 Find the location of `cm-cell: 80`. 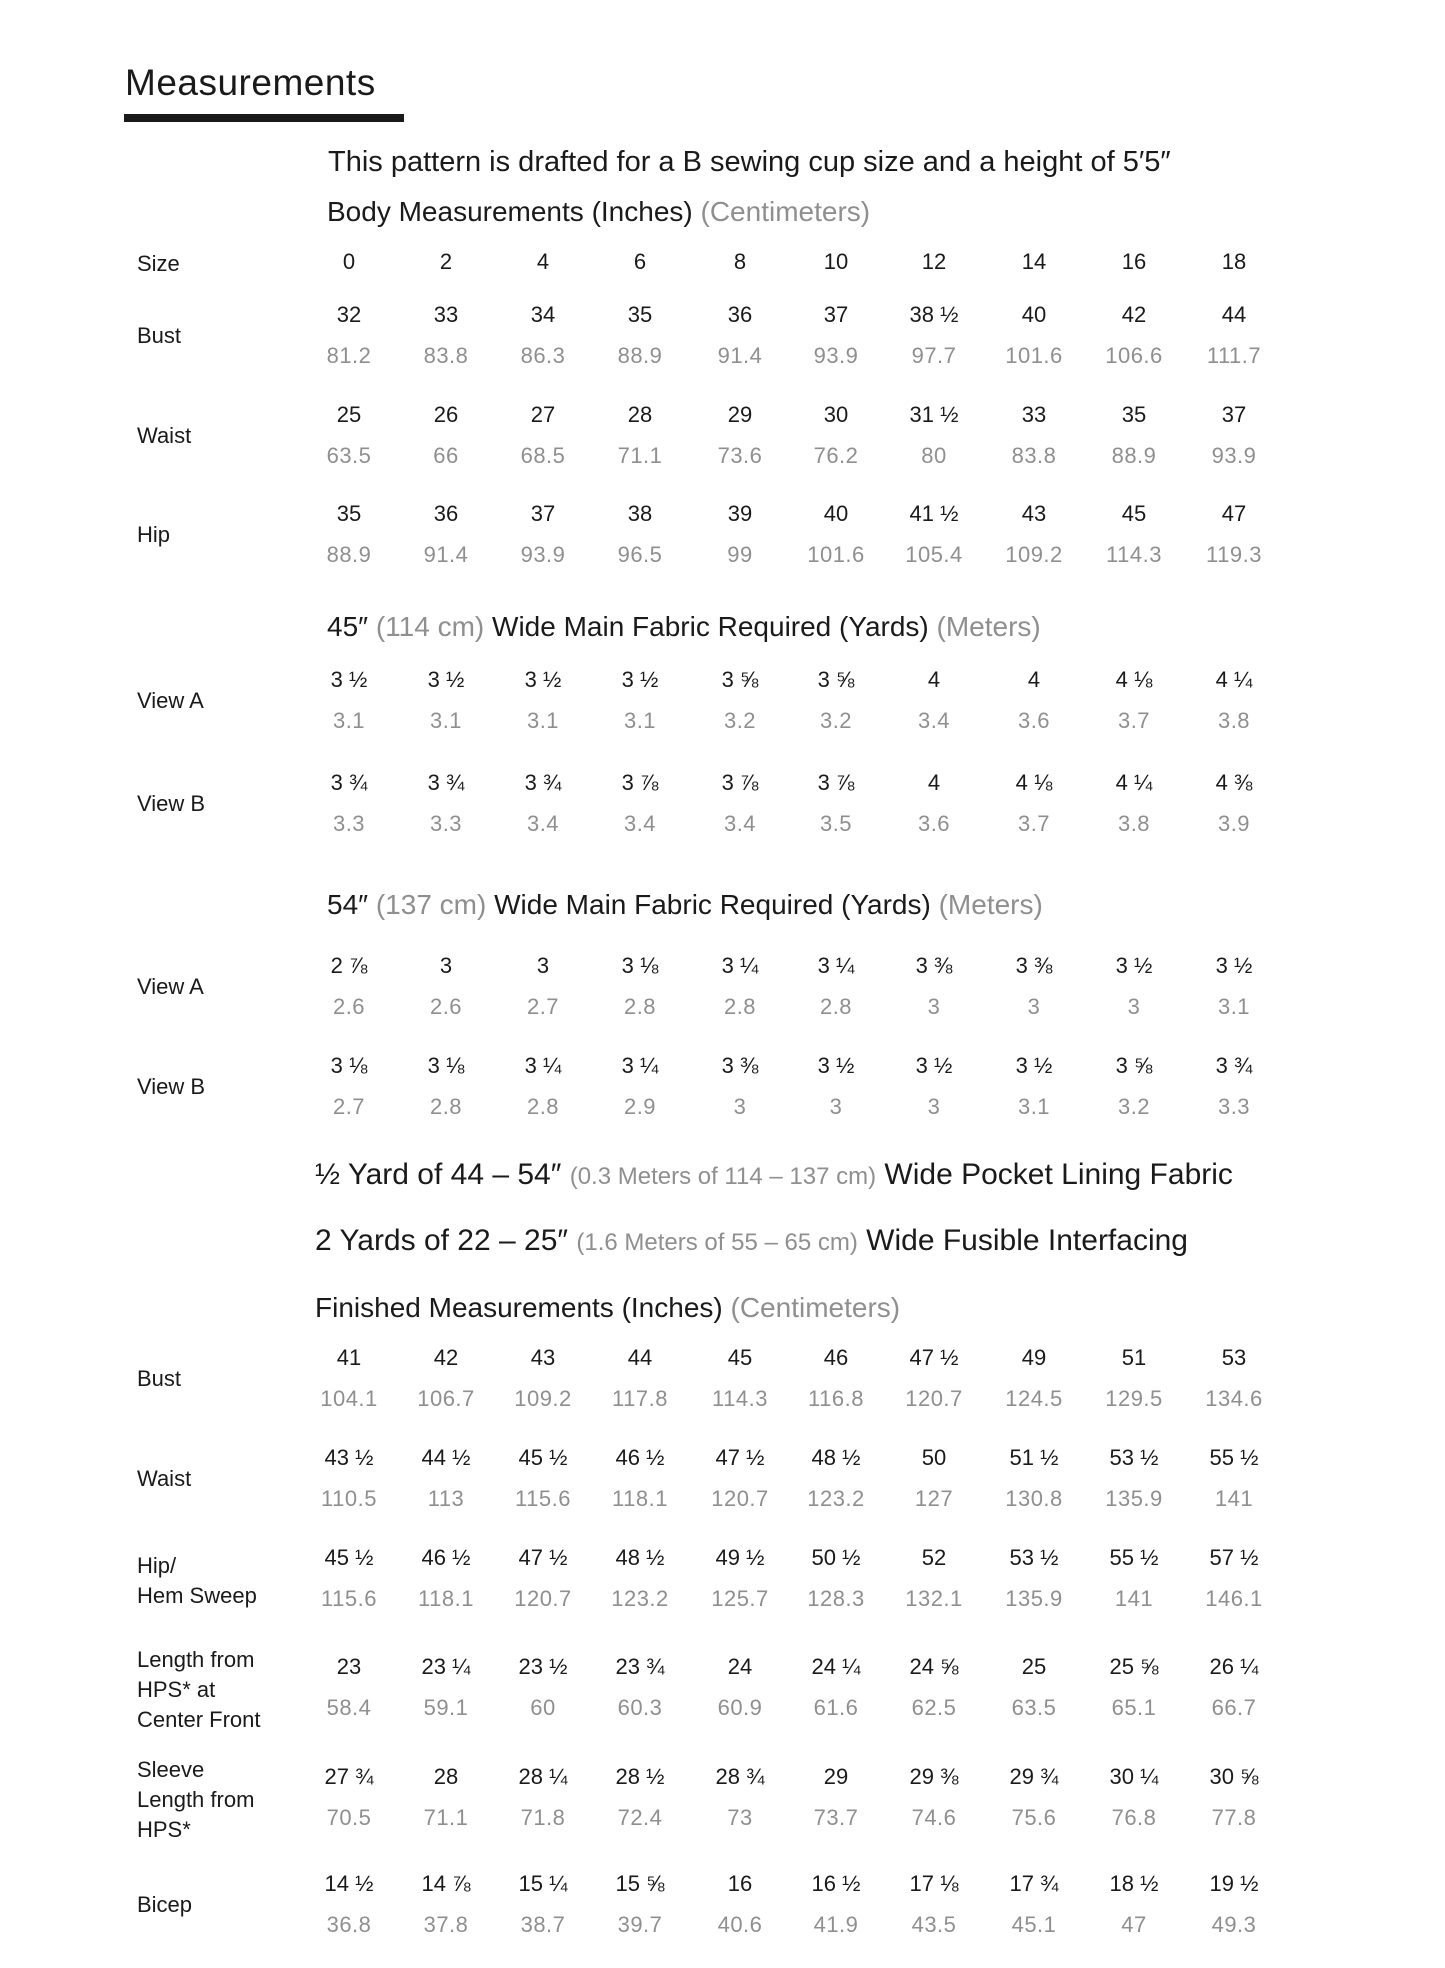

cm-cell: 80 is located at coordinates (934, 455).